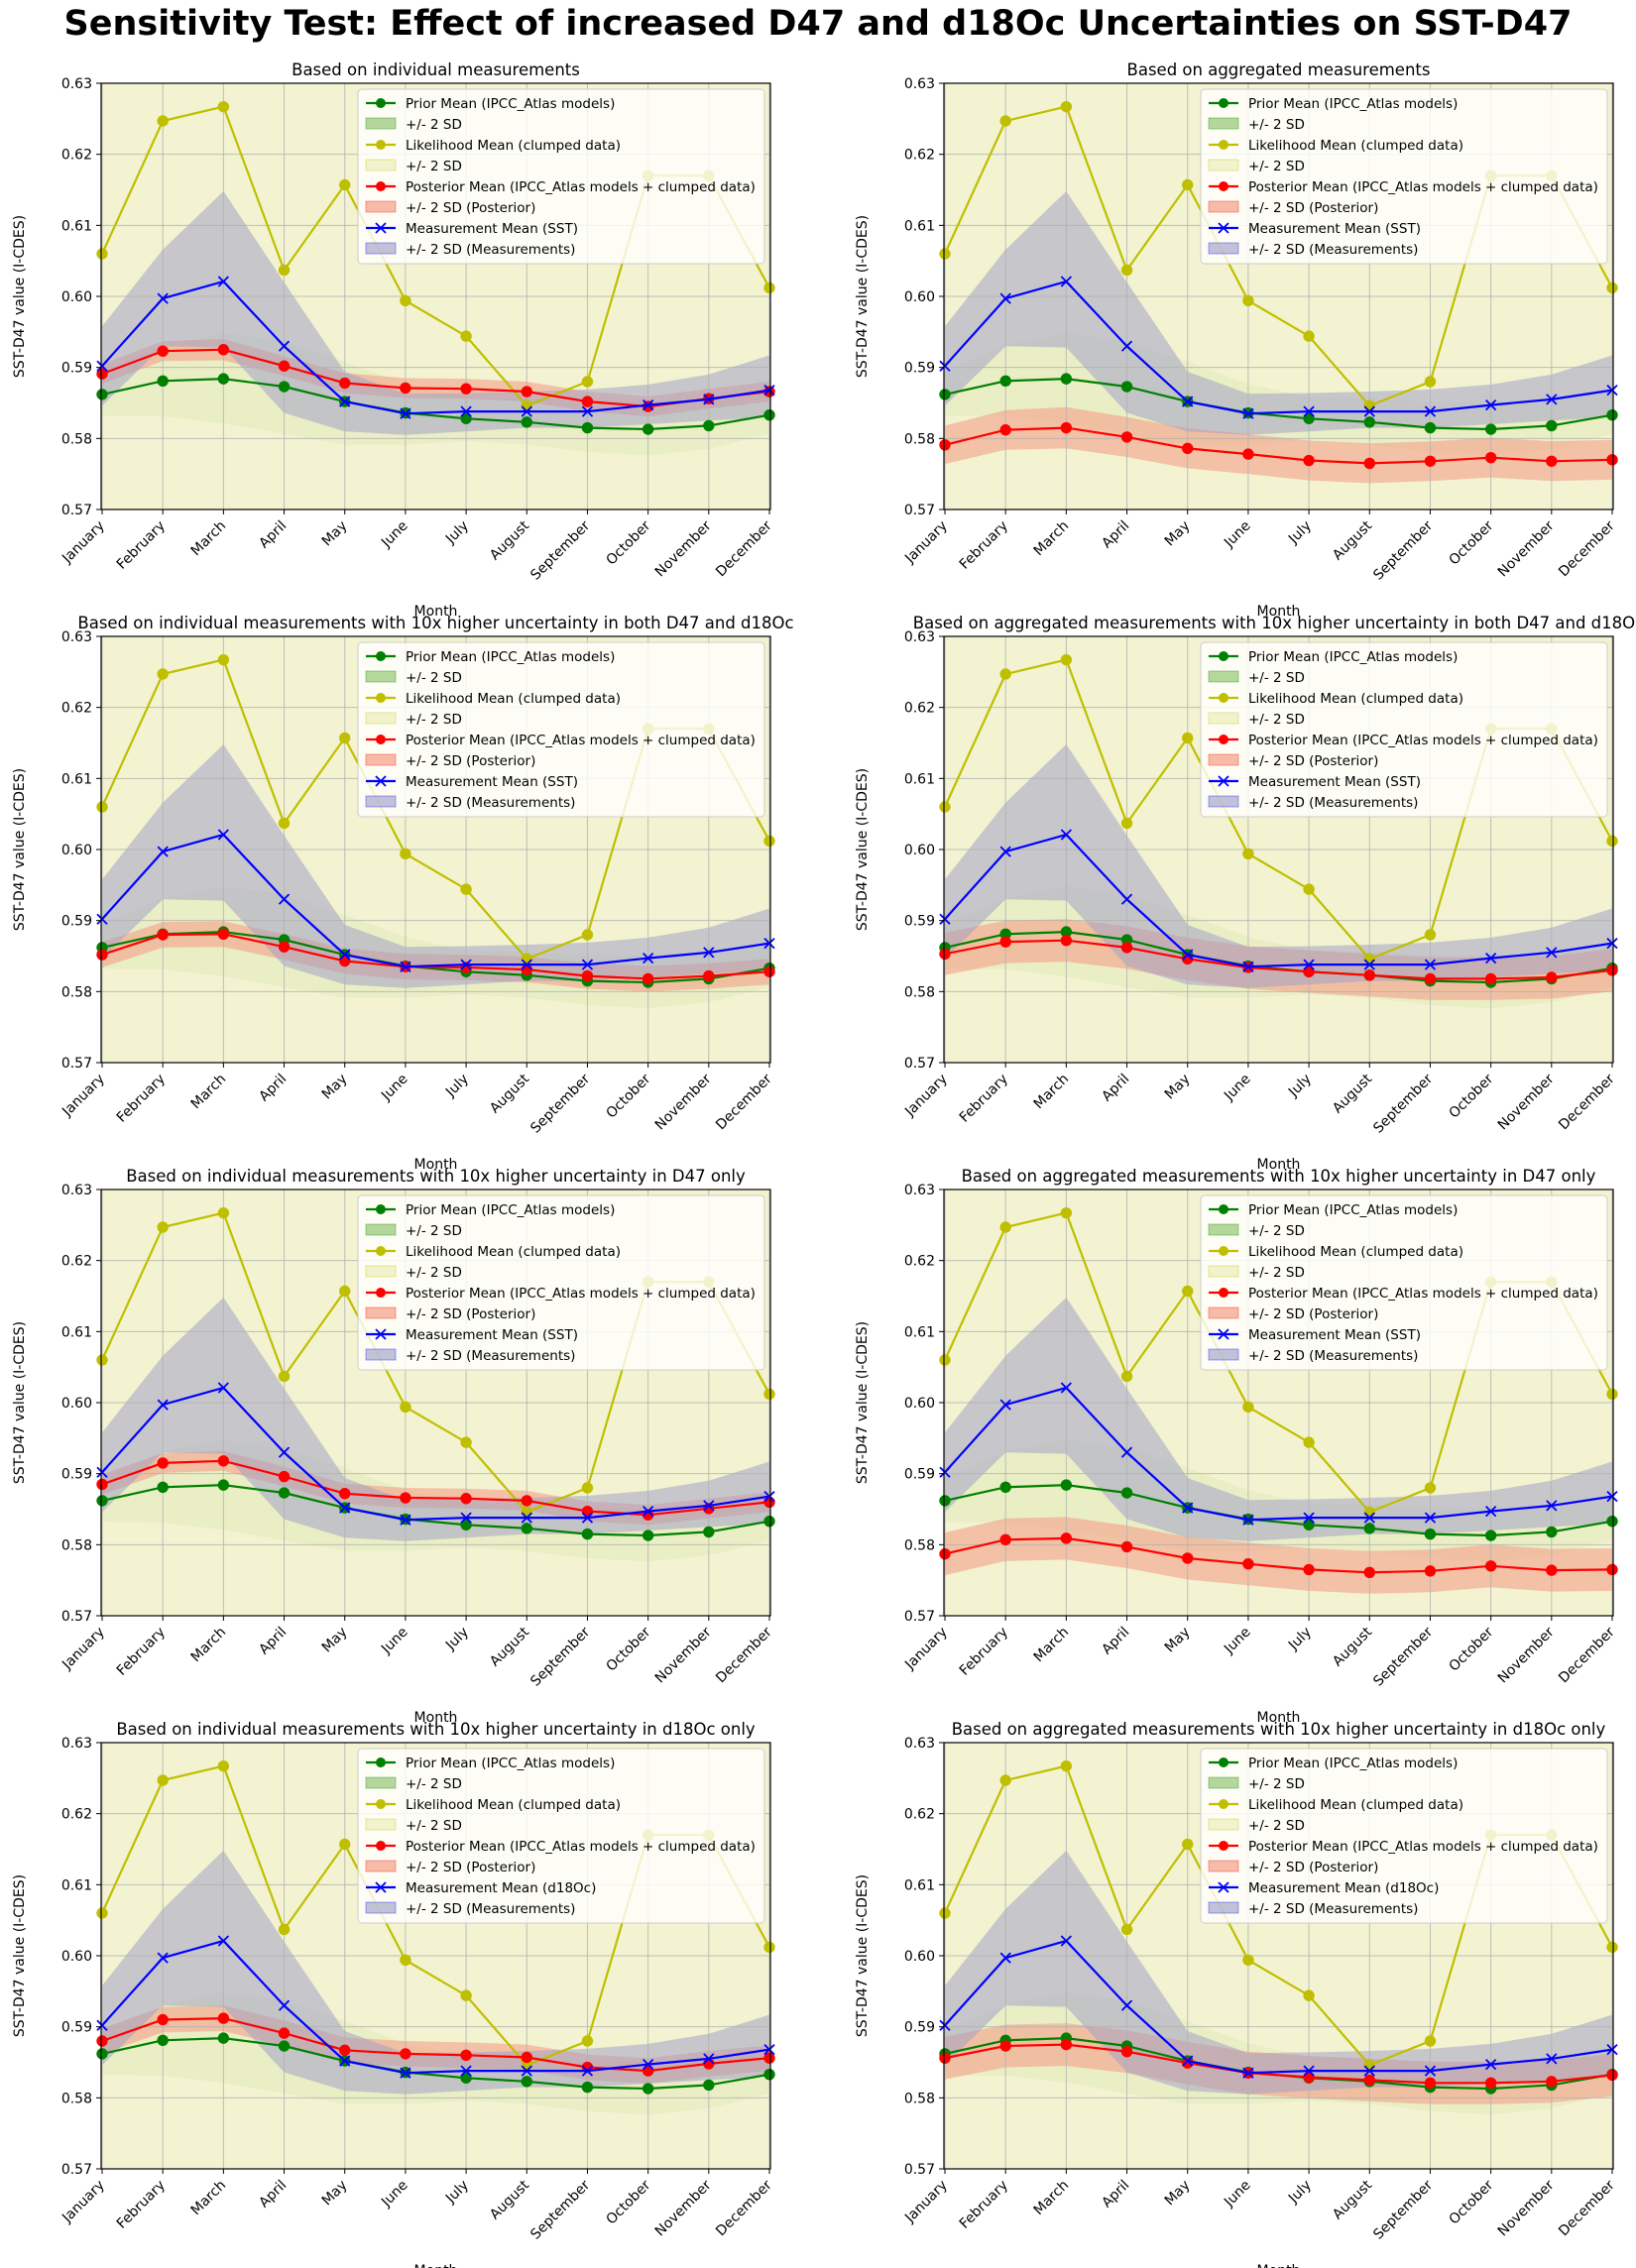  What do you see at coordinates (435, 2044) in the screenshot?
I see `posterior-line` at bounding box center [435, 2044].